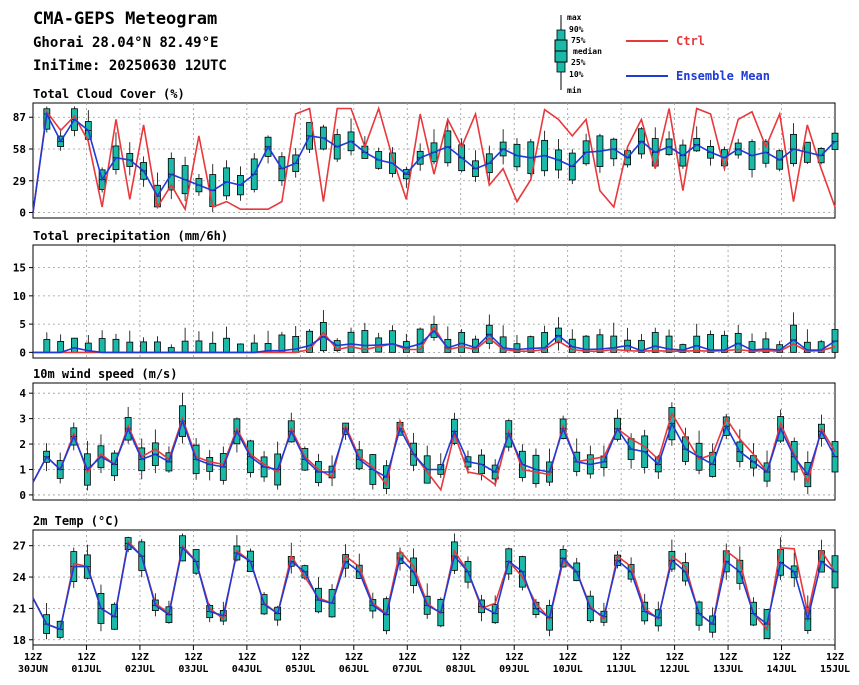  I want to click on box-legend: max 90% 75% median 25% 10% min, so click(578, 54).